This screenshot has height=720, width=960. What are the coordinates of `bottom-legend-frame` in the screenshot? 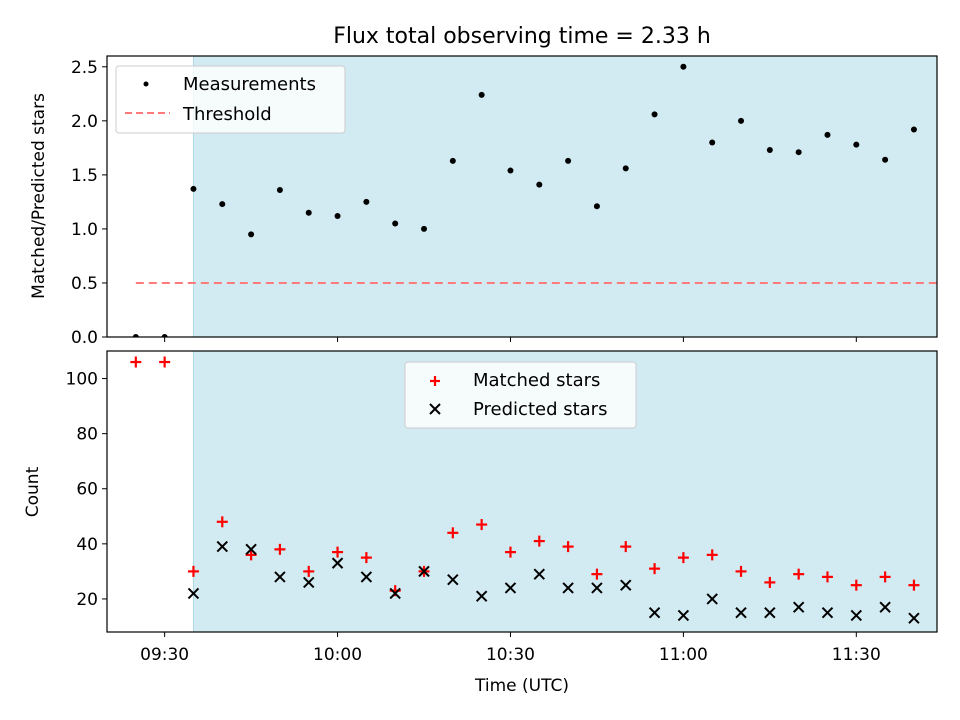 It's located at (520, 395).